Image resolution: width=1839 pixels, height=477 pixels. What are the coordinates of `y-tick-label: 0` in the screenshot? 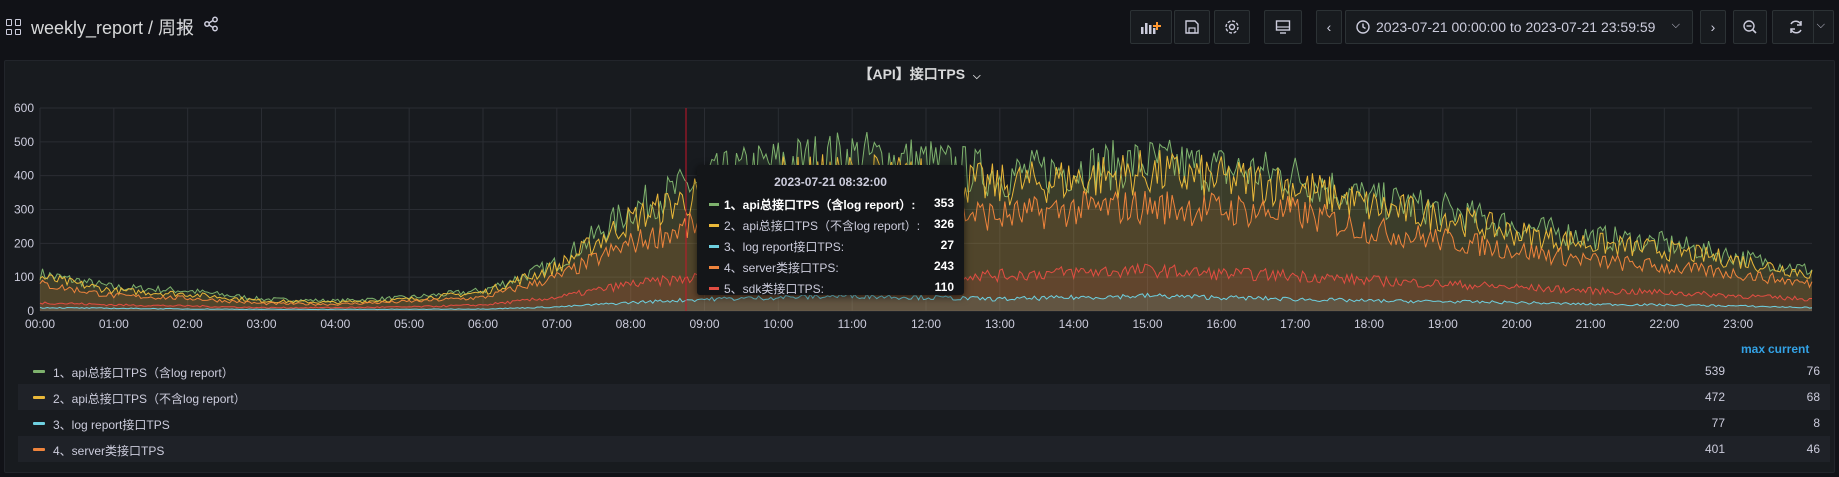 It's located at (30, 311).